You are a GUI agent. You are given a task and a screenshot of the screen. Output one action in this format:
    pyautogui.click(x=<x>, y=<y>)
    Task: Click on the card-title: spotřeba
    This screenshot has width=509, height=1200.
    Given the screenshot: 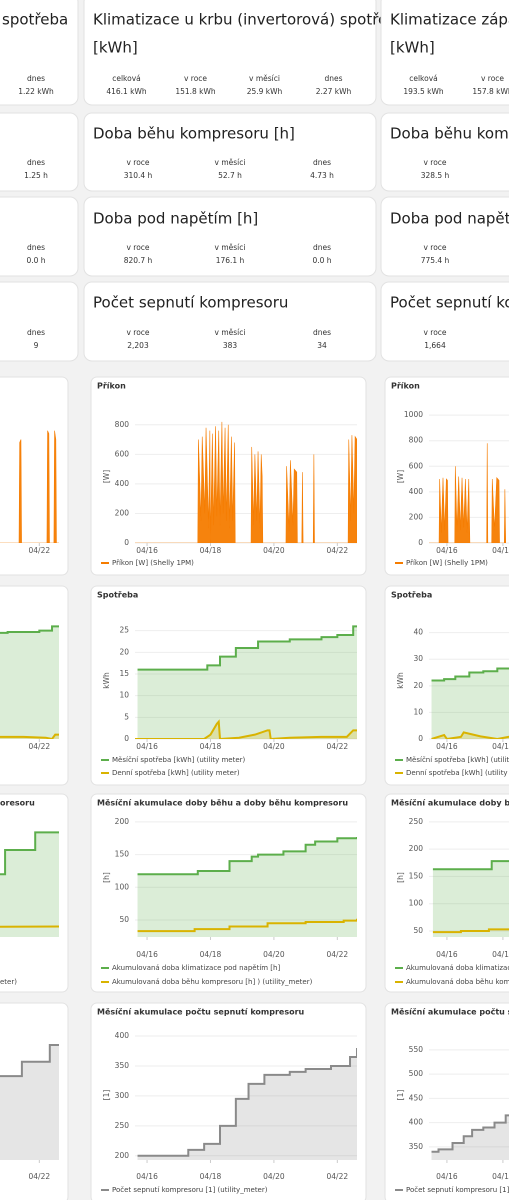 What is the action you would take?
    pyautogui.click(x=35, y=20)
    